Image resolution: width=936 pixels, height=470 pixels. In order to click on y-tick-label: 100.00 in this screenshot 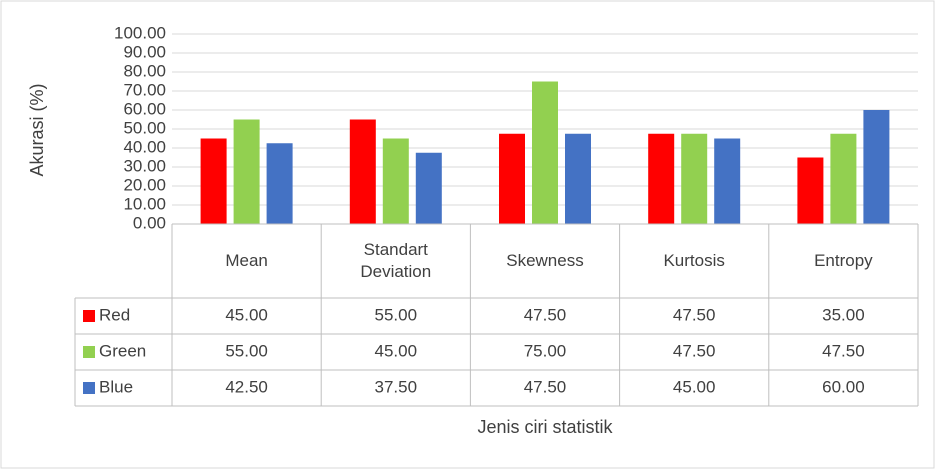, I will do `click(140, 32)`.